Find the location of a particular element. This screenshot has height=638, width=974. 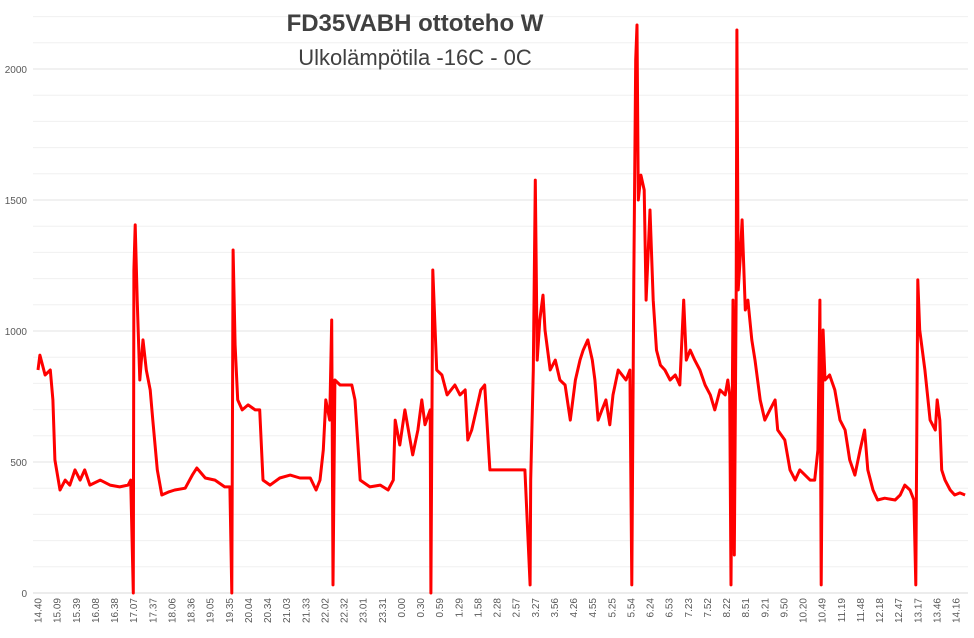

x-tick-label: 4.55 is located at coordinates (593, 608).